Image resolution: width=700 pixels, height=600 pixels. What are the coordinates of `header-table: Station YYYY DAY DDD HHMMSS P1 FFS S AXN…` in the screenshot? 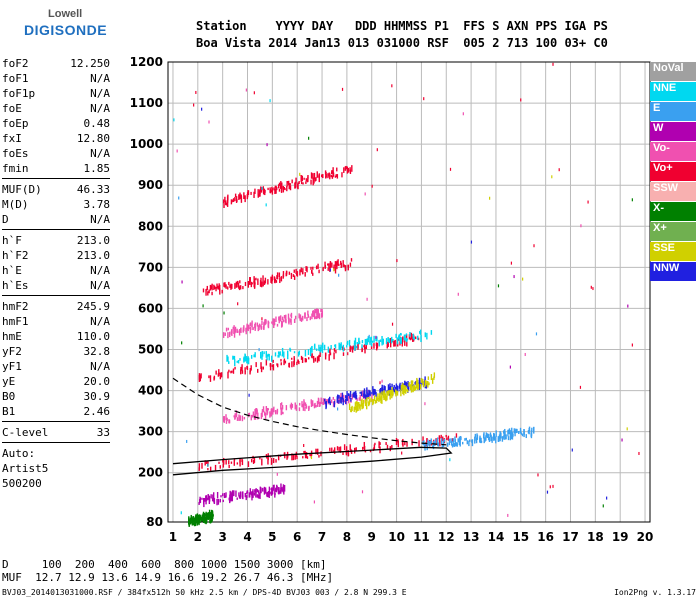 It's located at (402, 35).